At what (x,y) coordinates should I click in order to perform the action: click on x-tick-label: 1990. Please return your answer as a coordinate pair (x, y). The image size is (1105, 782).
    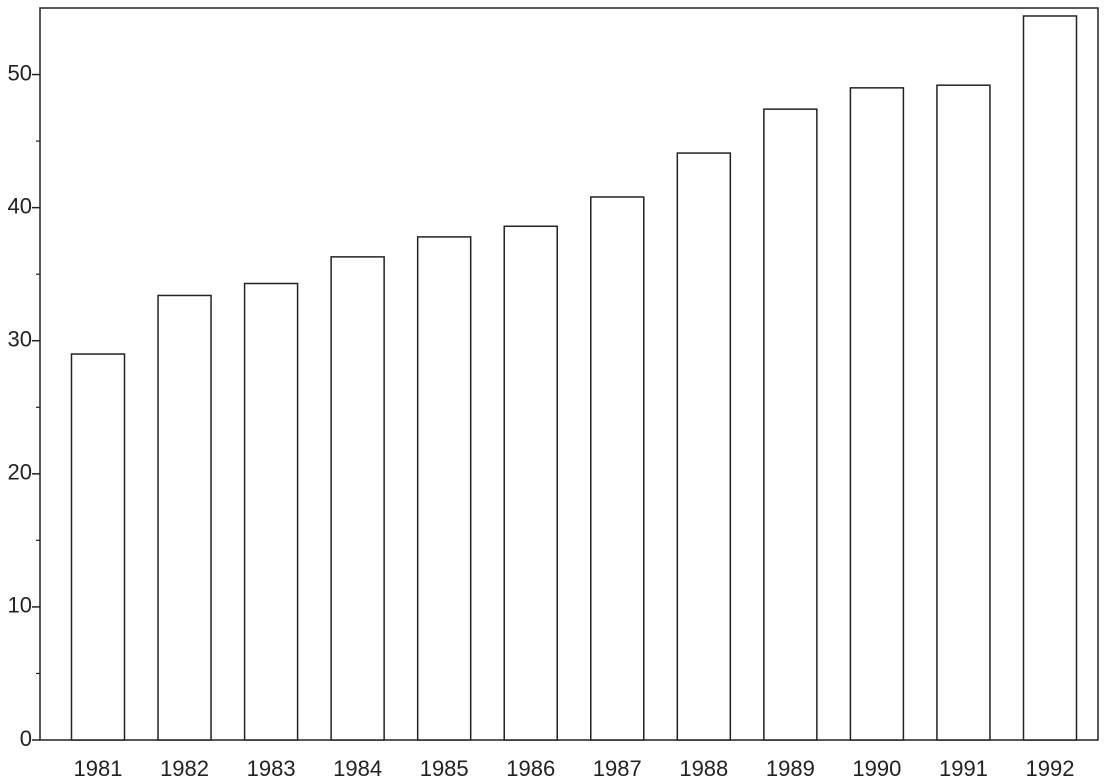
    Looking at the image, I should click on (876, 768).